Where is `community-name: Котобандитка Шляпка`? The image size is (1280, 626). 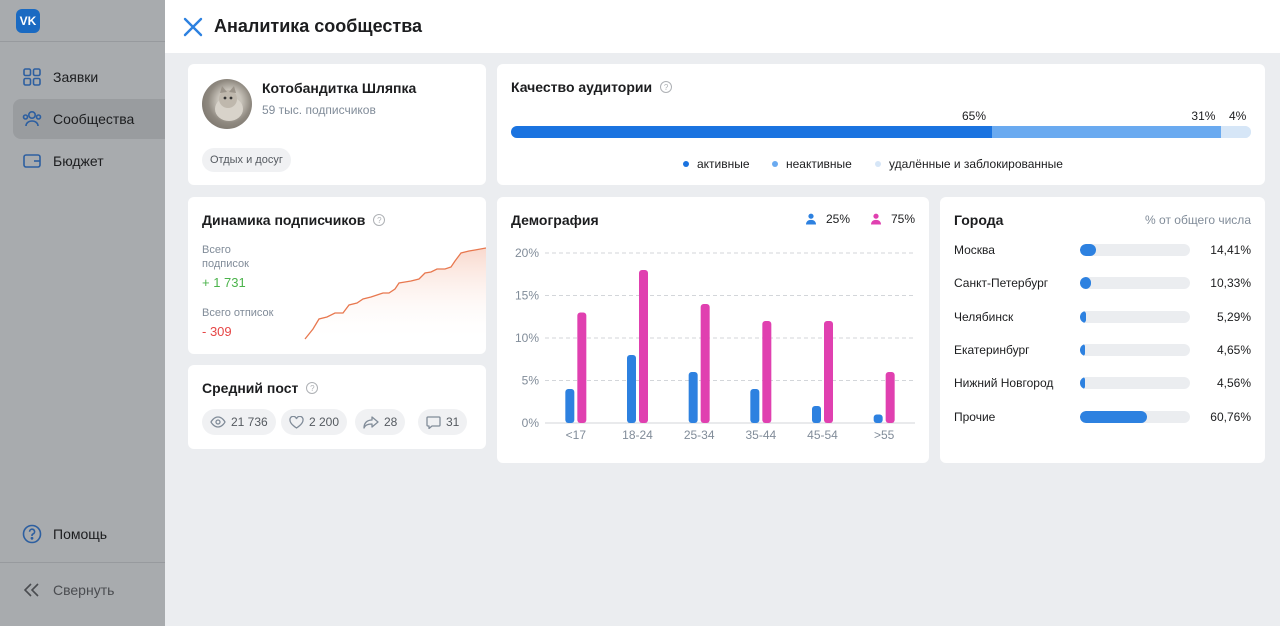
community-name: Котобандитка Шляпка is located at coordinates (339, 88).